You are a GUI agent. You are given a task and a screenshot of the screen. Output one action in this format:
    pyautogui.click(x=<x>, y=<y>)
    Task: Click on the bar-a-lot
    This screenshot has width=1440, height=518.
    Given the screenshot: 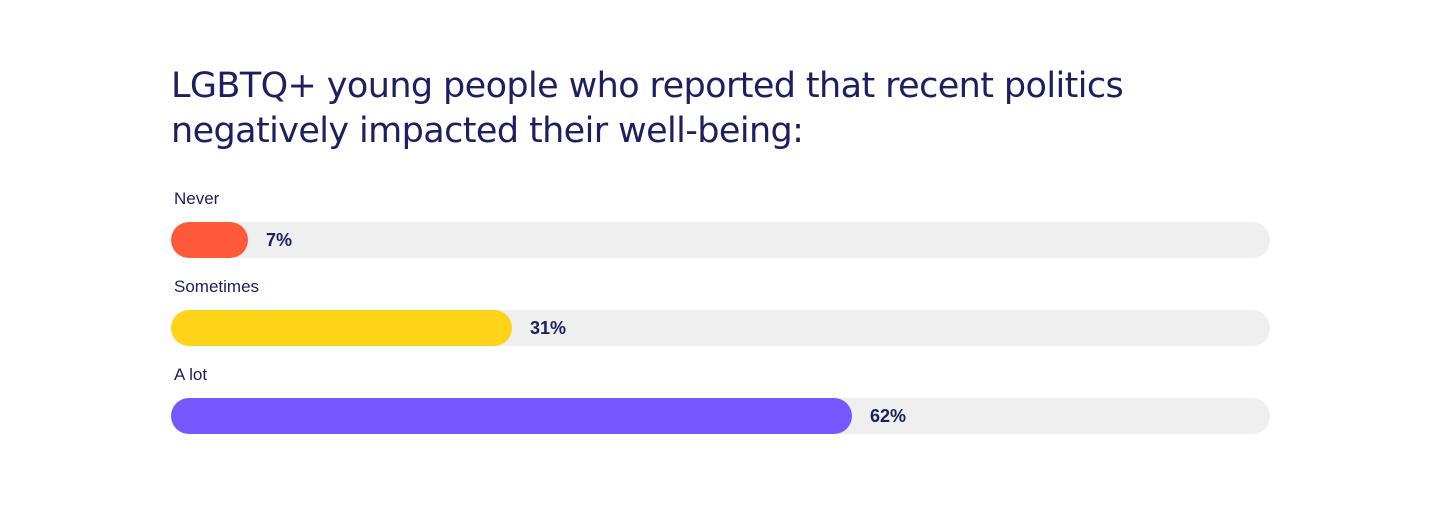 What is the action you would take?
    pyautogui.click(x=511, y=416)
    